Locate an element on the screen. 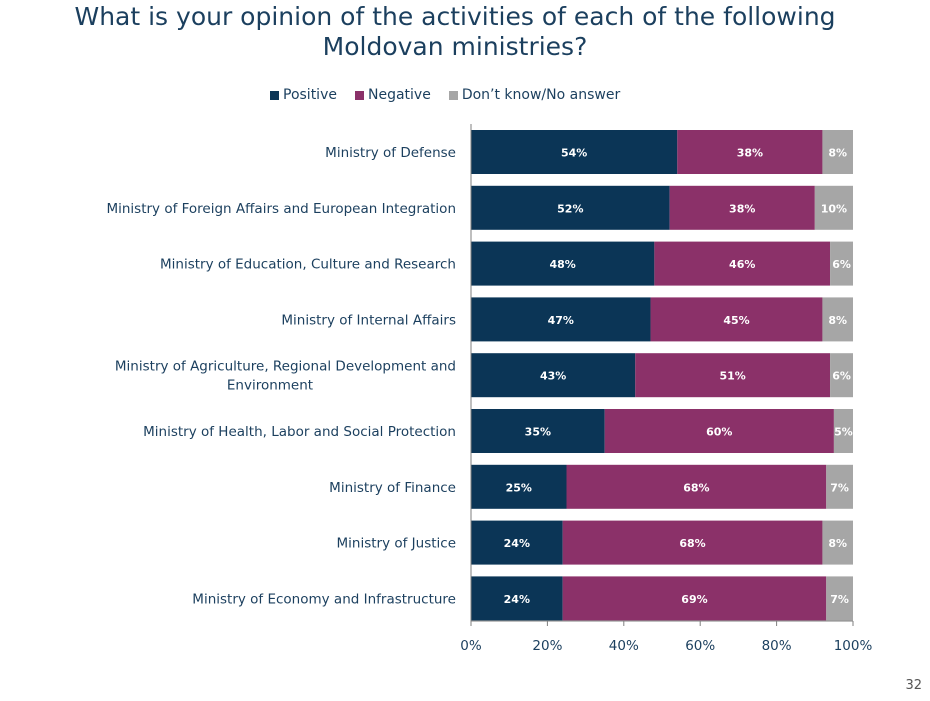 The width and height of the screenshot is (930, 701). data-label-dont-know-4: 8% is located at coordinates (837, 320).